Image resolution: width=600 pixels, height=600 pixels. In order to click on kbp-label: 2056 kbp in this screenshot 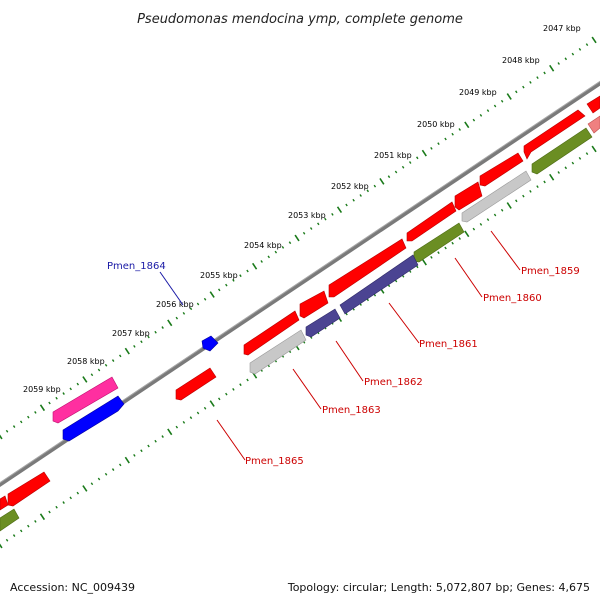, I will do `click(175, 304)`.